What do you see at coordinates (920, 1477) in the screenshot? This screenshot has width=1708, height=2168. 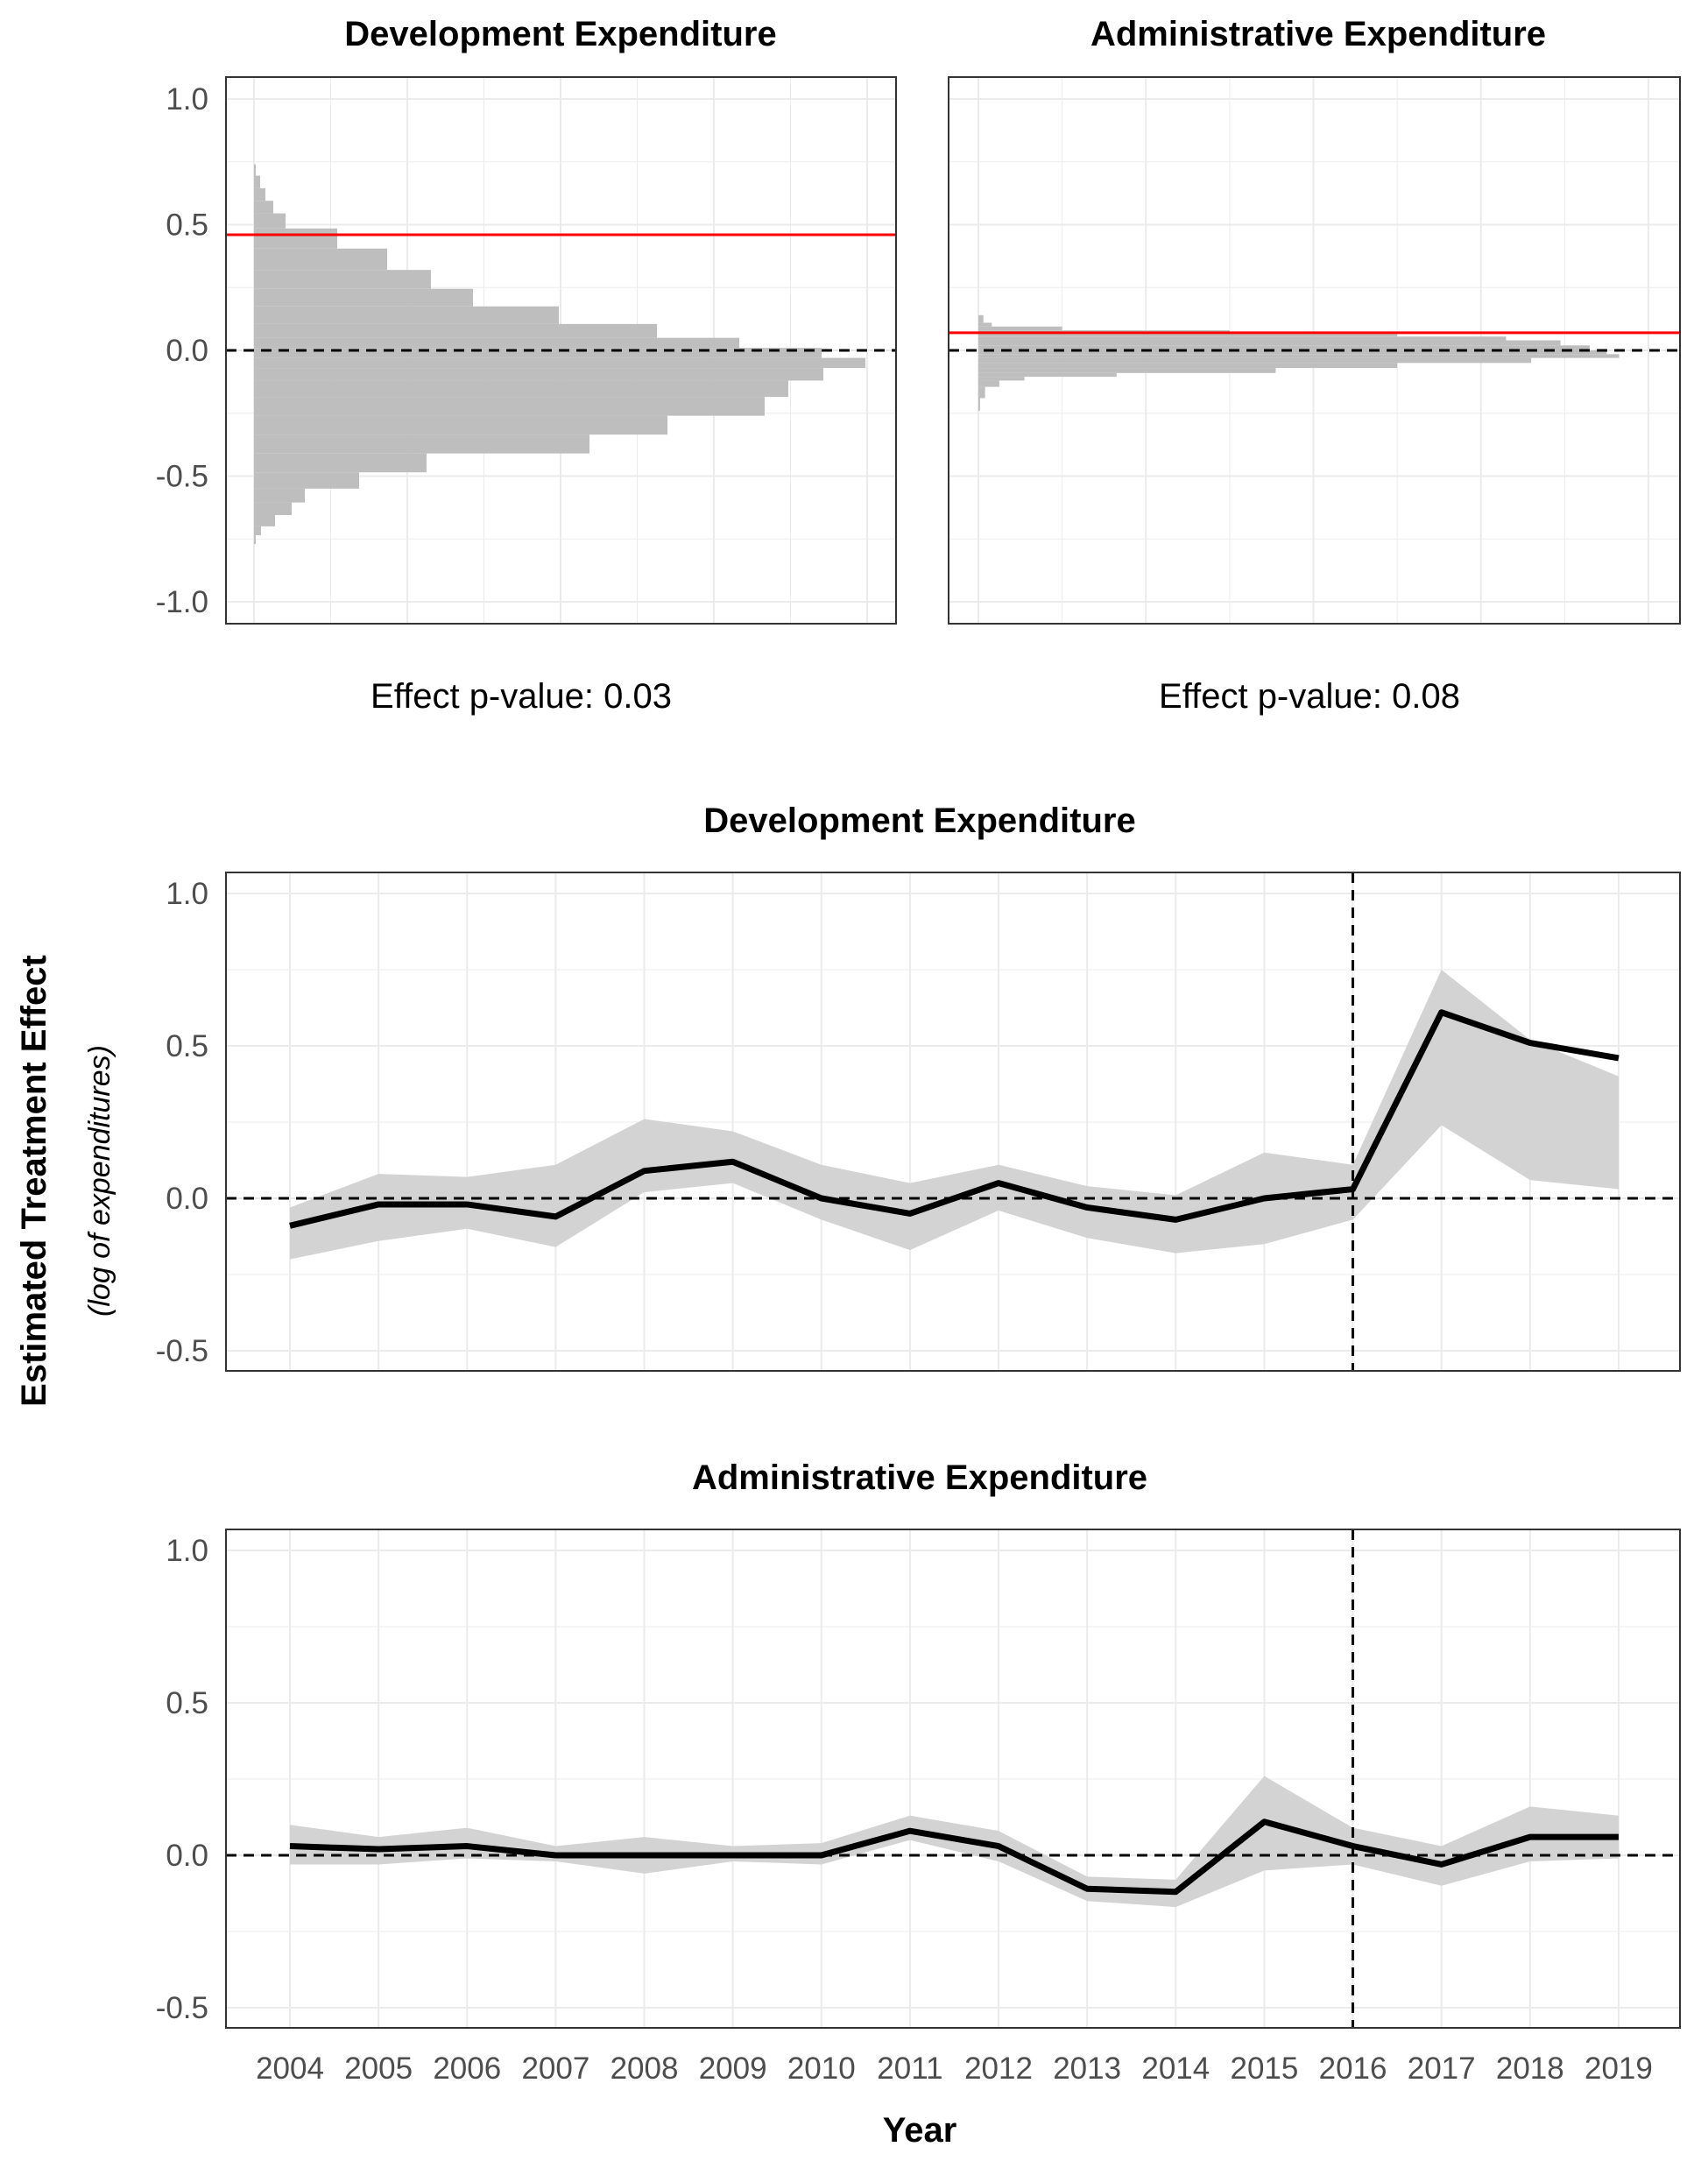 I see `panel-title-administrative-line: Administrative Expenditure` at bounding box center [920, 1477].